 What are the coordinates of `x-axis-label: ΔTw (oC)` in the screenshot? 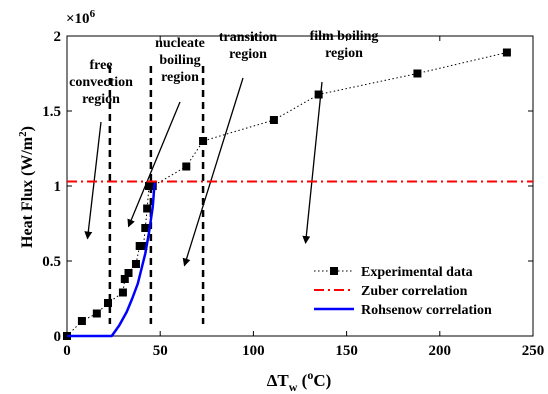 It's located at (299, 381).